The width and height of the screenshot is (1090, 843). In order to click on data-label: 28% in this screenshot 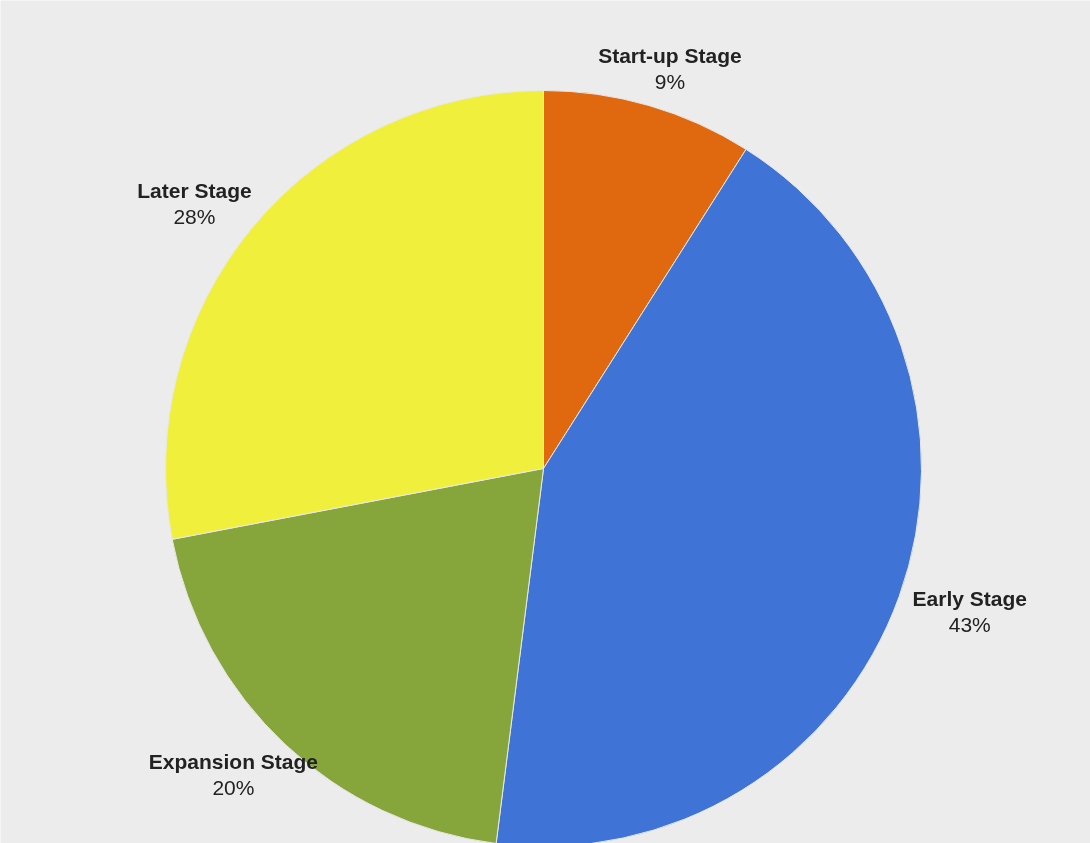, I will do `click(194, 216)`.